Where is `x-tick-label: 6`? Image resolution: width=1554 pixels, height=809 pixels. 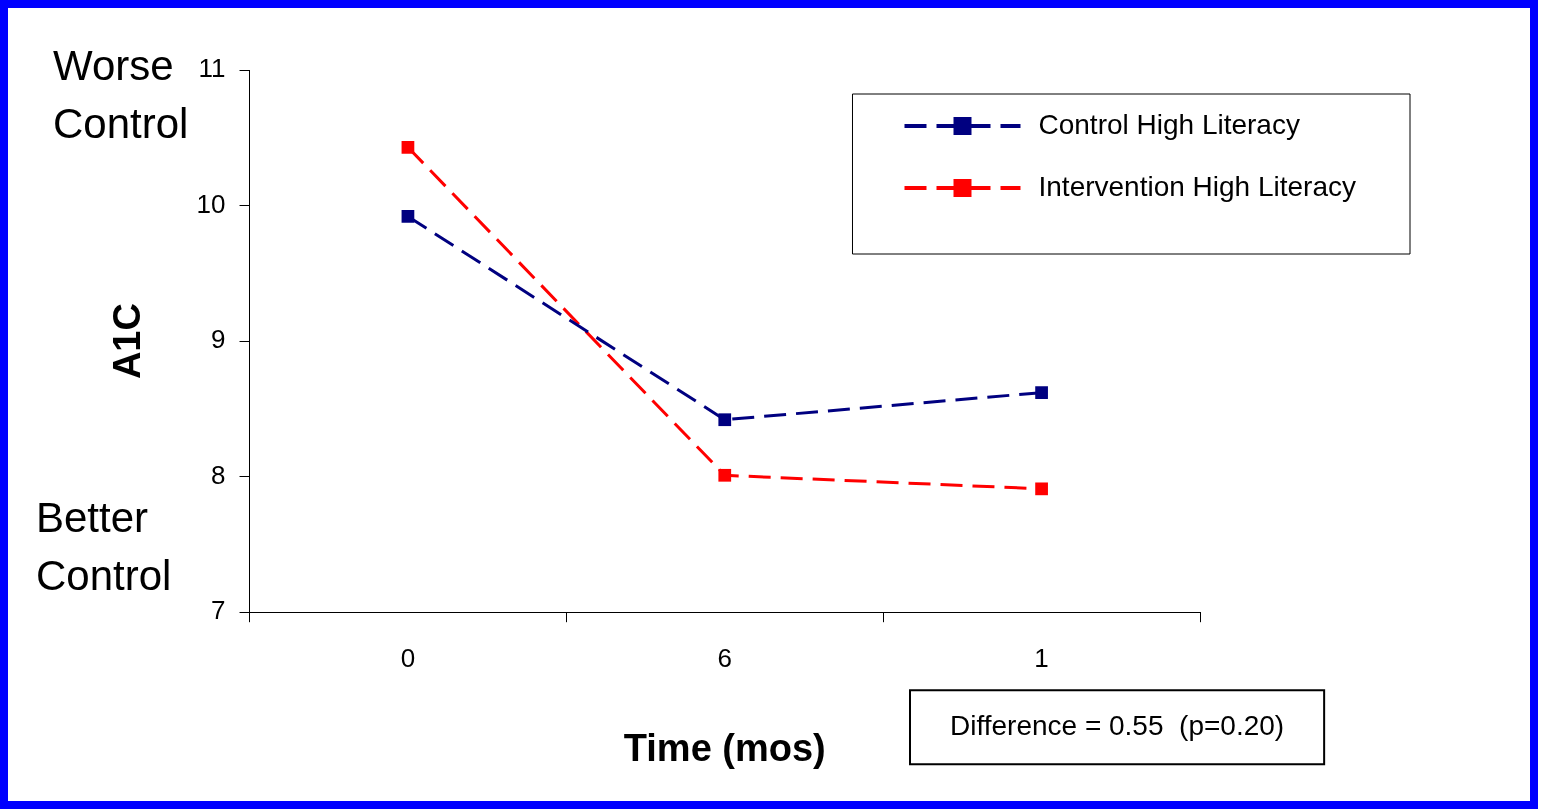
x-tick-label: 6 is located at coordinates (724, 657).